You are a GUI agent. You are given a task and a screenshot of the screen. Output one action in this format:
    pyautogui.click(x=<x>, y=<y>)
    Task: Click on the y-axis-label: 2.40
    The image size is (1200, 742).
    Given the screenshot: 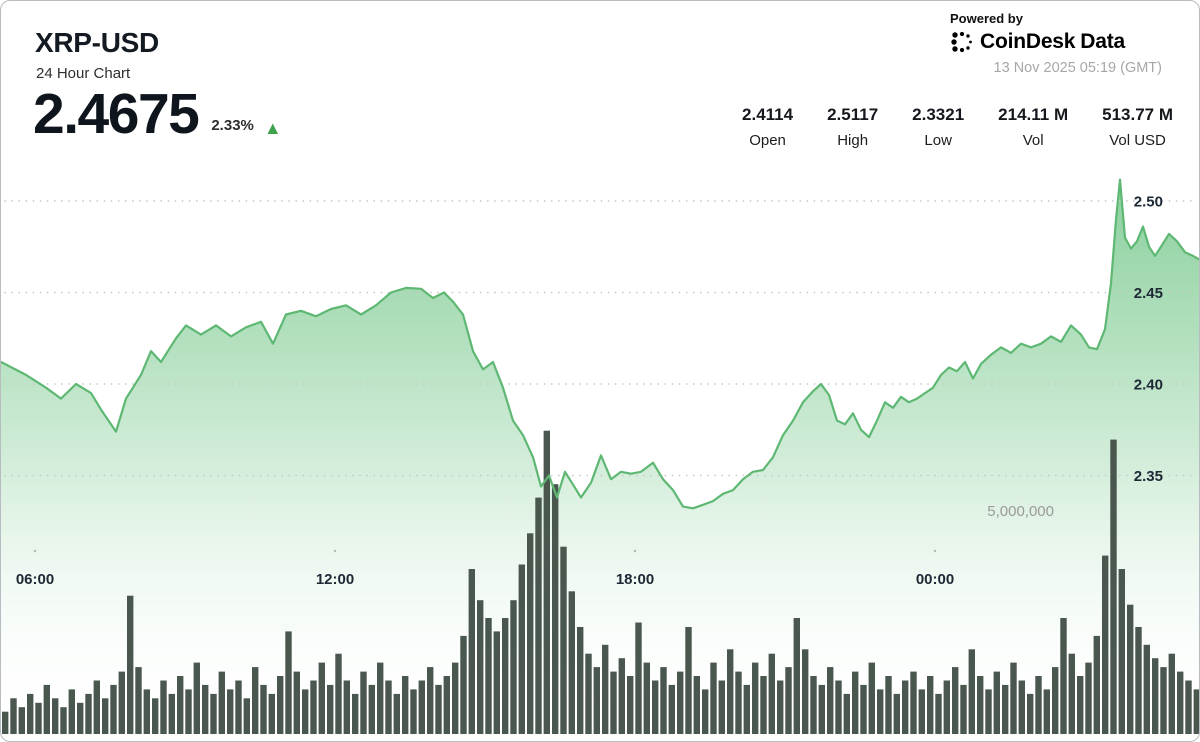 What is the action you would take?
    pyautogui.click(x=1148, y=385)
    